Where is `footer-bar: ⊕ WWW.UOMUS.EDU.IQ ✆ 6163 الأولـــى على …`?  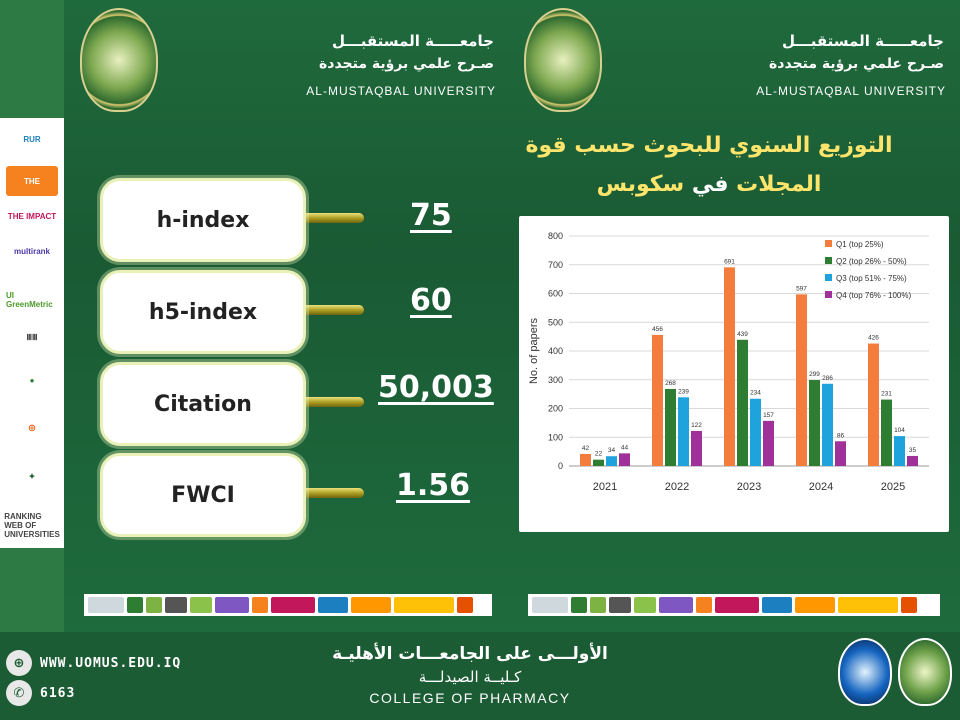 footer-bar: ⊕ WWW.UOMUS.EDU.IQ ✆ 6163 الأولـــى على … is located at coordinates (480, 676).